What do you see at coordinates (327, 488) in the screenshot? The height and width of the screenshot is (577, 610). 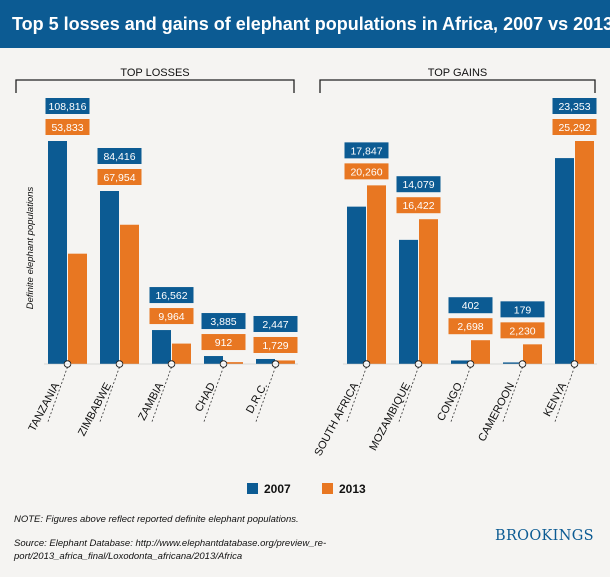 I see `legend-2013-swatch` at bounding box center [327, 488].